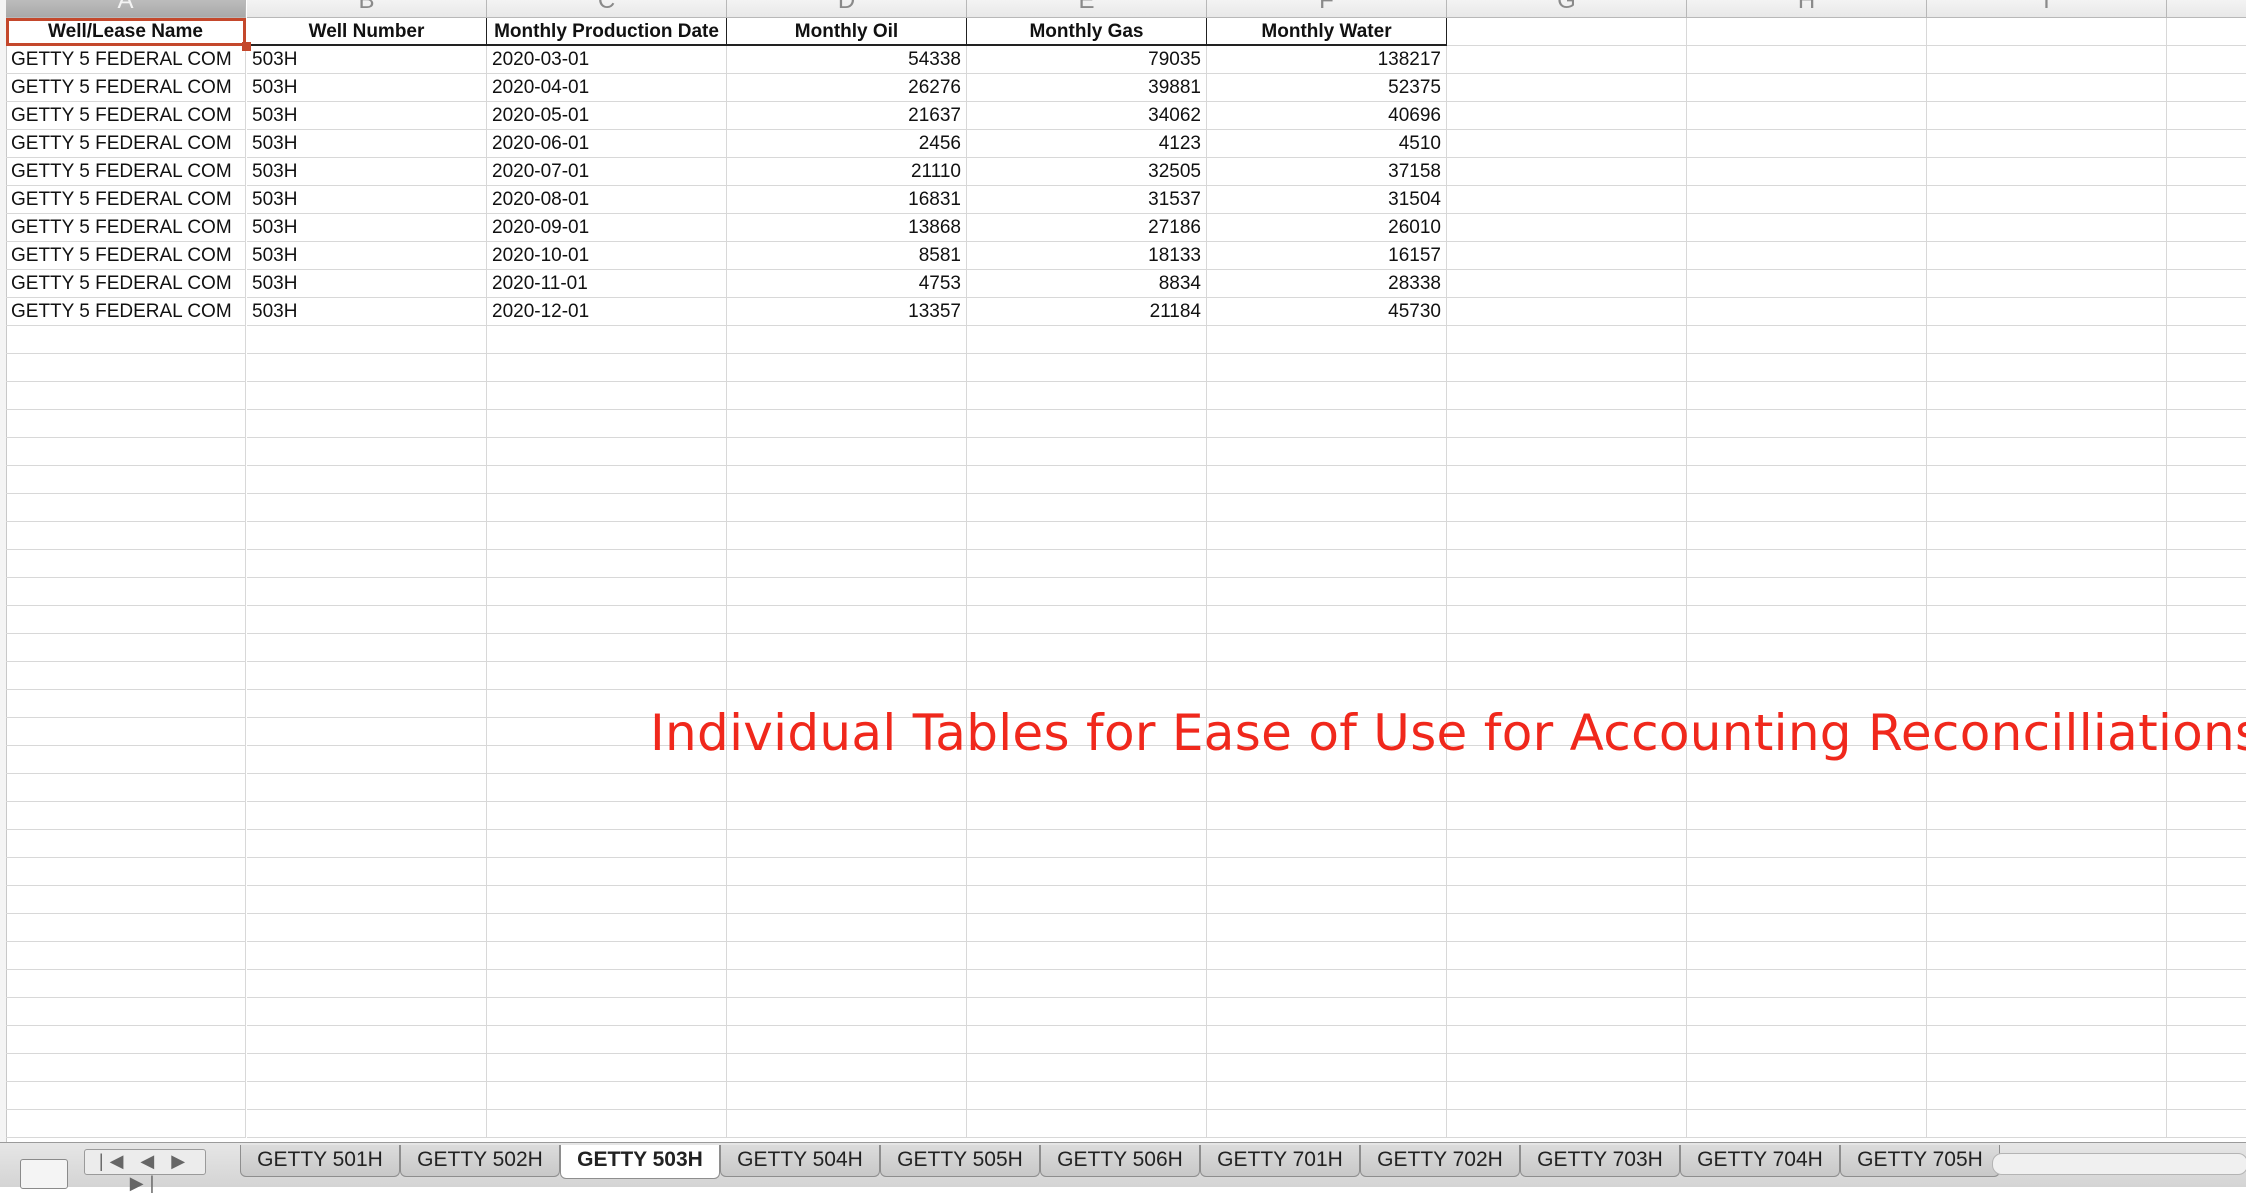  What do you see at coordinates (1327, 256) in the screenshot?
I see `table-cell: 16157` at bounding box center [1327, 256].